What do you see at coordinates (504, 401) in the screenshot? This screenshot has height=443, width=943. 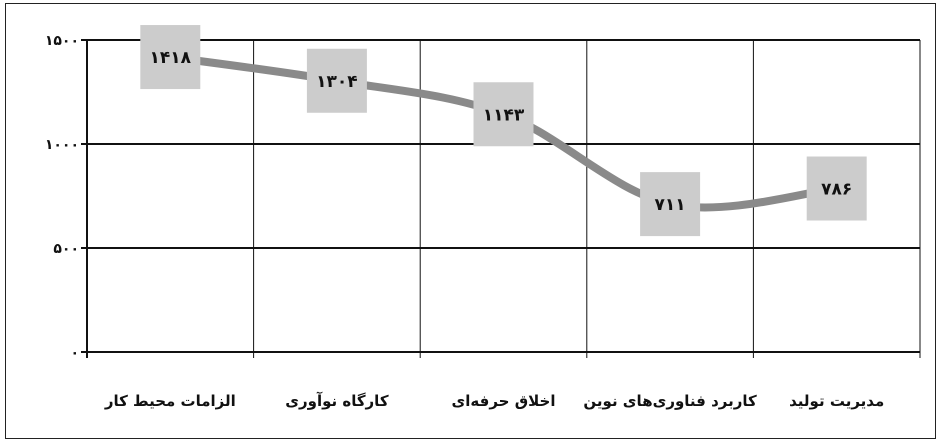 I see `x-category-label: اخلاق حرفه‌ای` at bounding box center [504, 401].